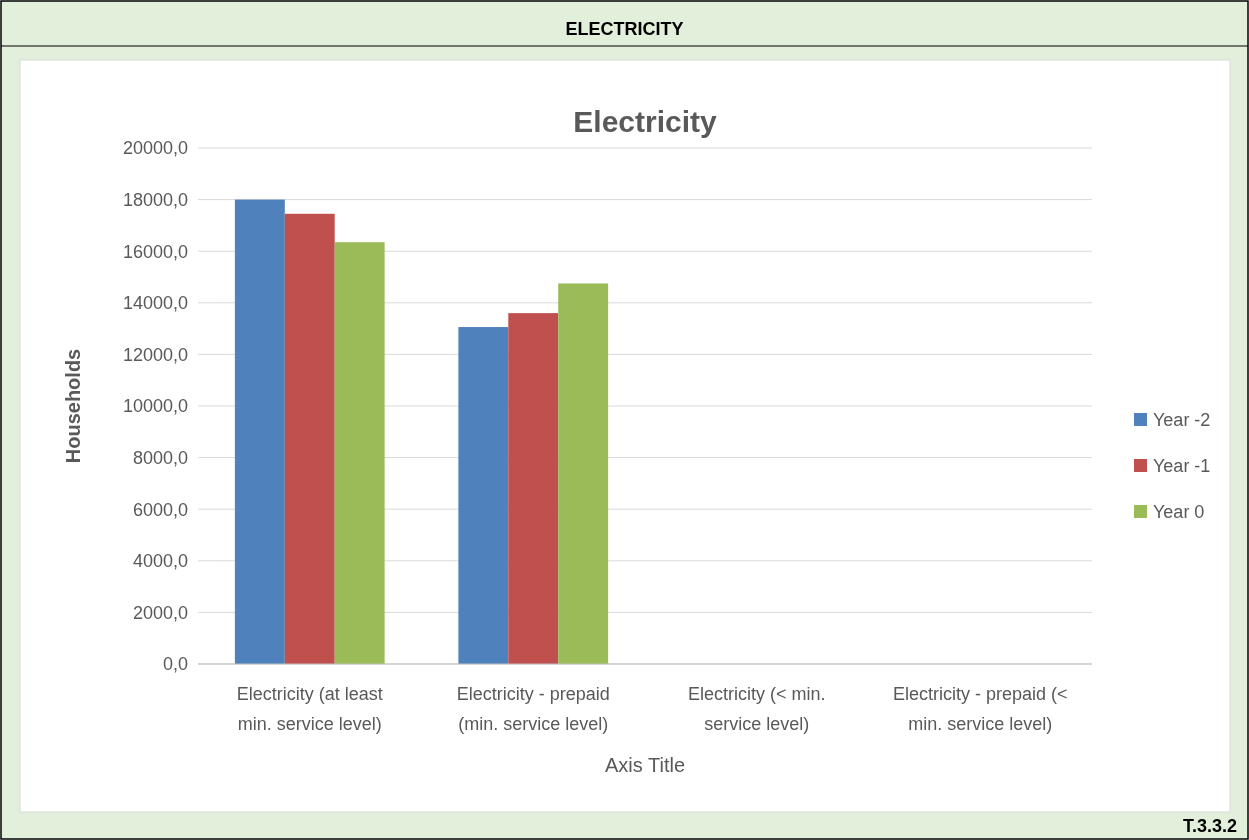 This screenshot has width=1249, height=840. Describe the element at coordinates (756, 709) in the screenshot. I see `x-tick-label: Electricity (< min. service level)` at that location.